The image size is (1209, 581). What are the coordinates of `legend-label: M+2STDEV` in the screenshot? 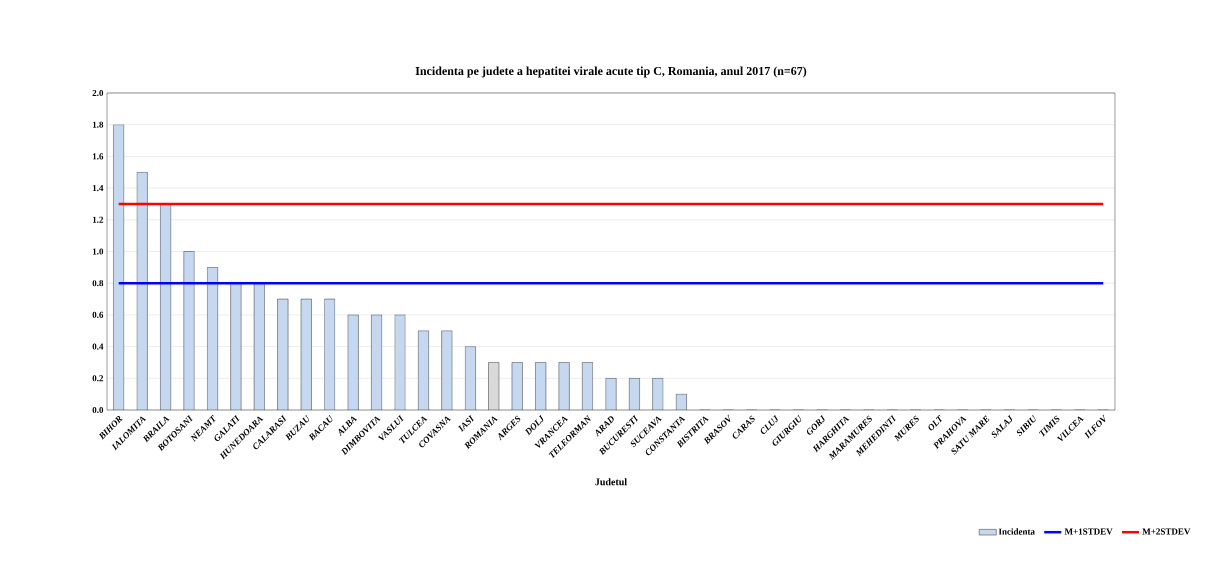 It's located at (1166, 531).